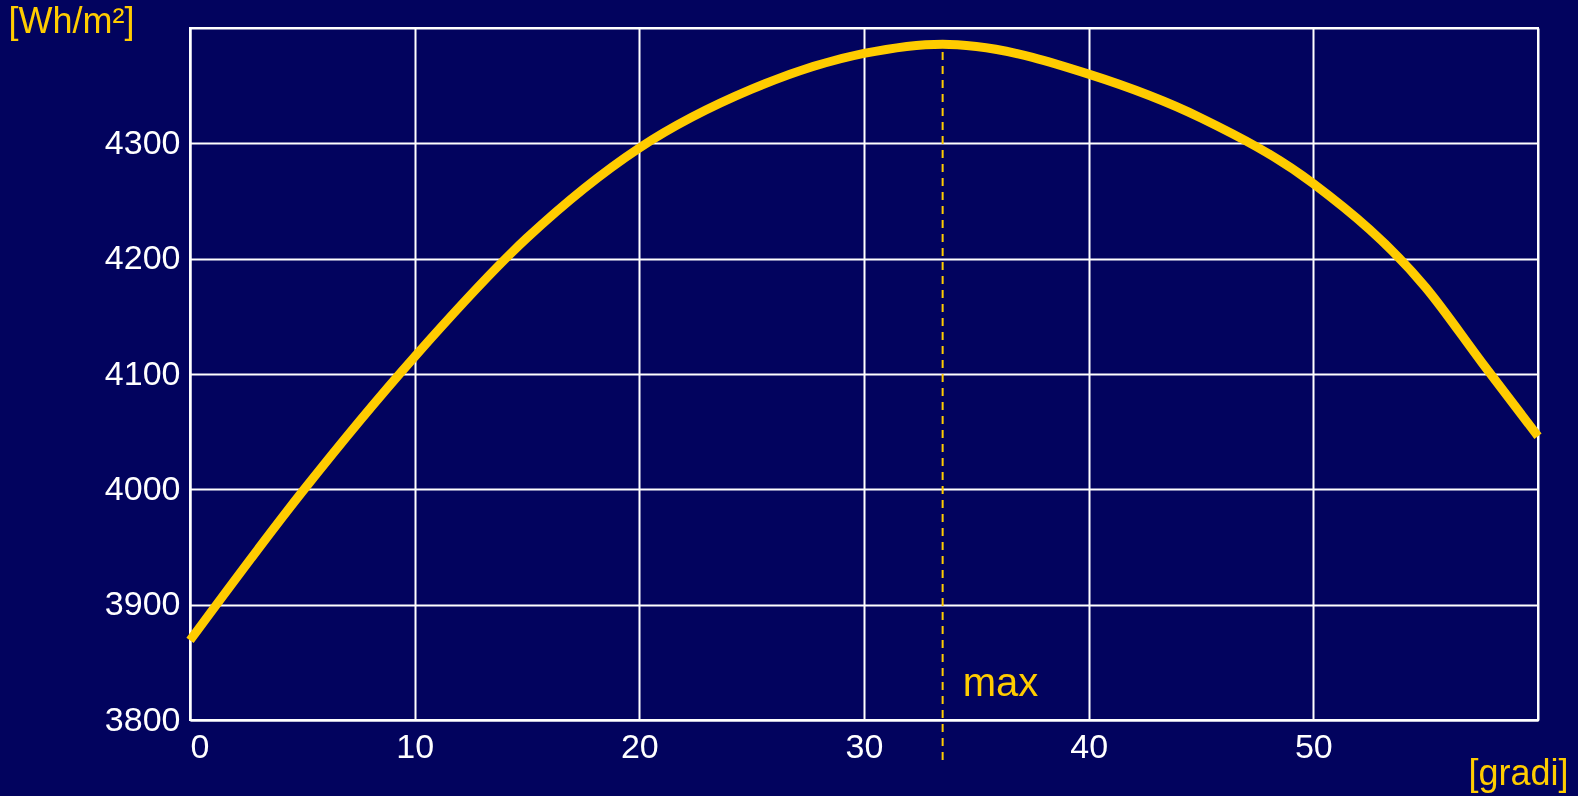 This screenshot has width=1586, height=797. I want to click on x-tick-label: 50, so click(1313, 745).